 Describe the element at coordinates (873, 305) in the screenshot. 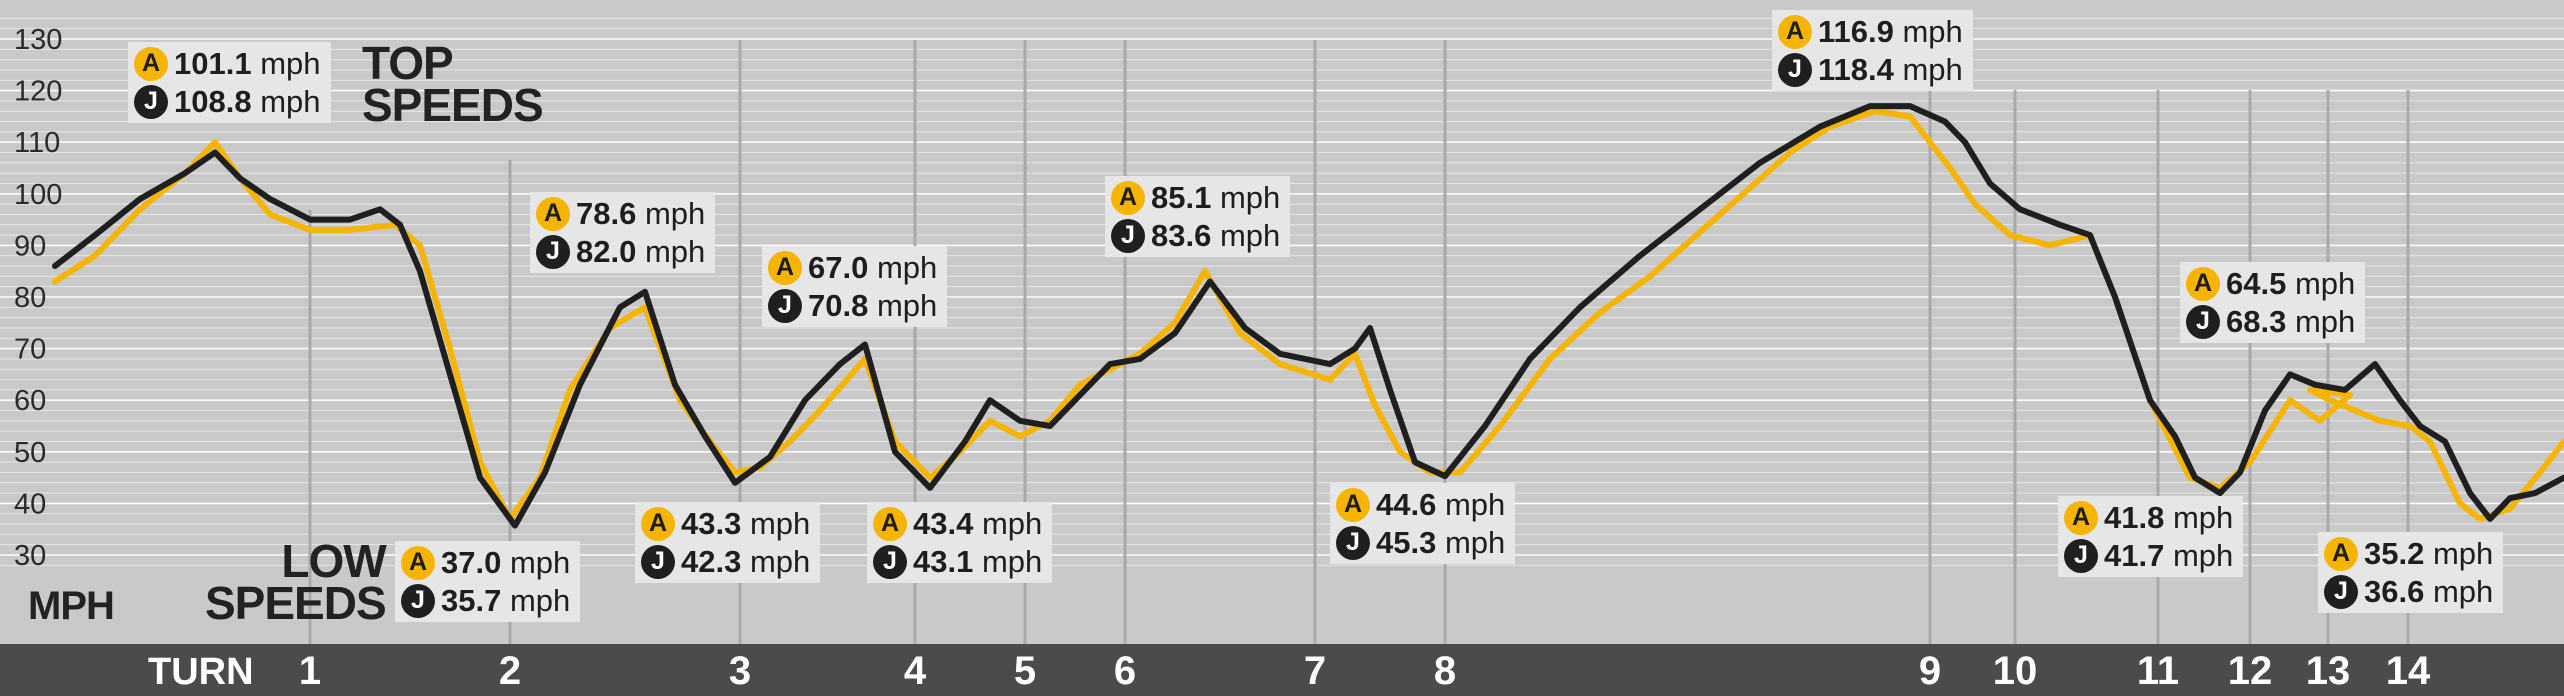

I see `speed-value: 70.8 mph` at that location.